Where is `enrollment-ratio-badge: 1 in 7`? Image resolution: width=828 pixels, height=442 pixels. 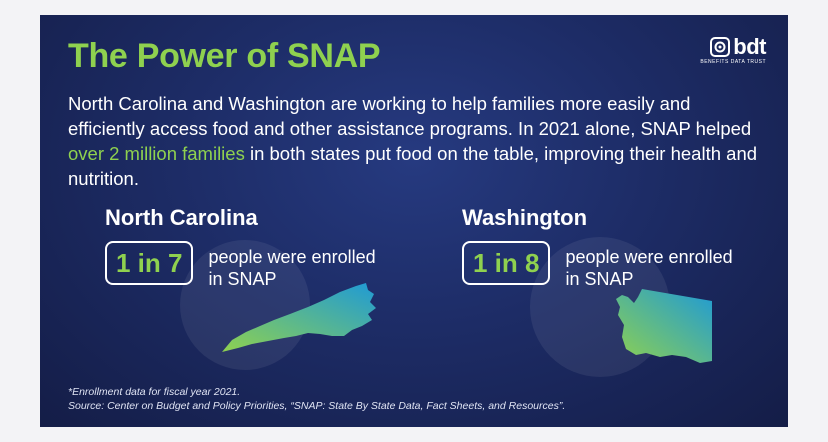 enrollment-ratio-badge: 1 in 7 is located at coordinates (149, 263).